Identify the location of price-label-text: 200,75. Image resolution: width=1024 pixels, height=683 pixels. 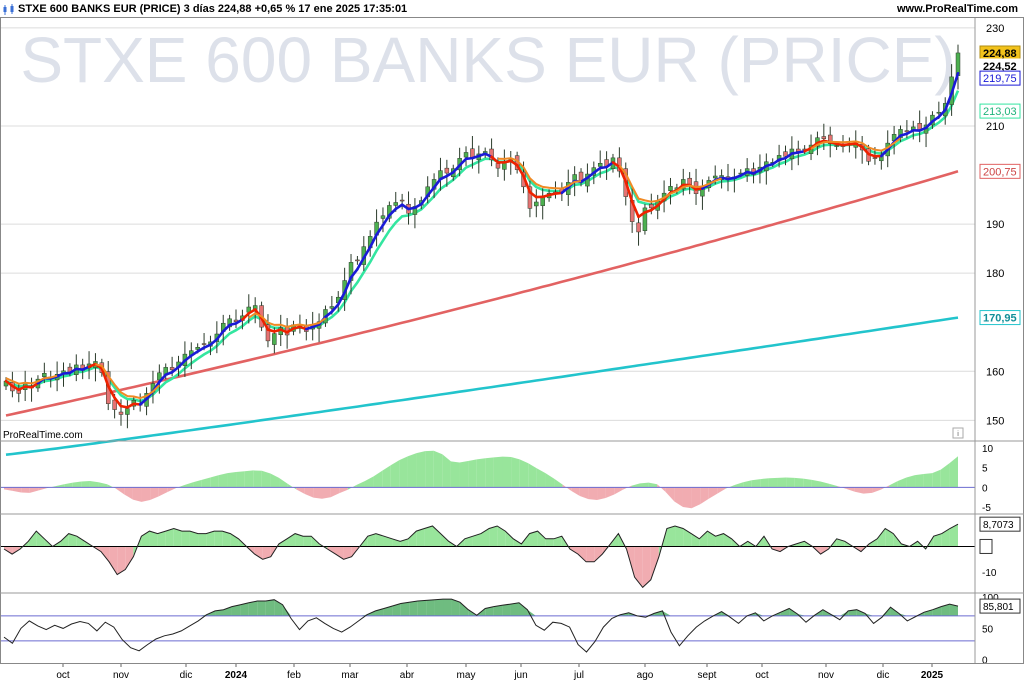
(1000, 172).